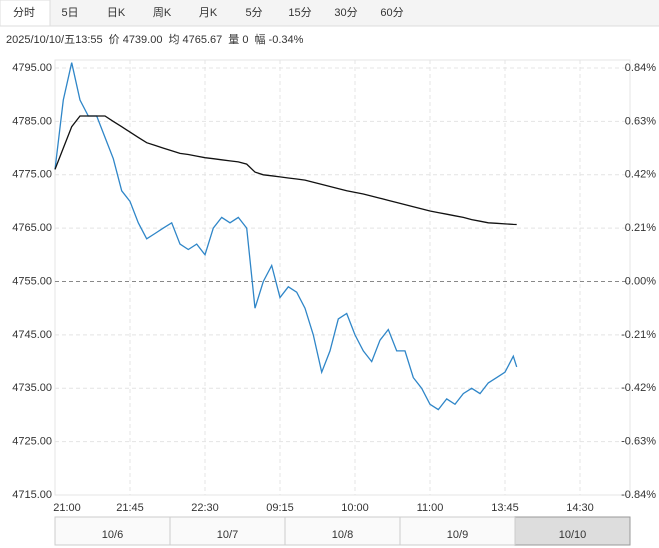 The image size is (659, 548). I want to click on tab-selected, so click(25, 13).